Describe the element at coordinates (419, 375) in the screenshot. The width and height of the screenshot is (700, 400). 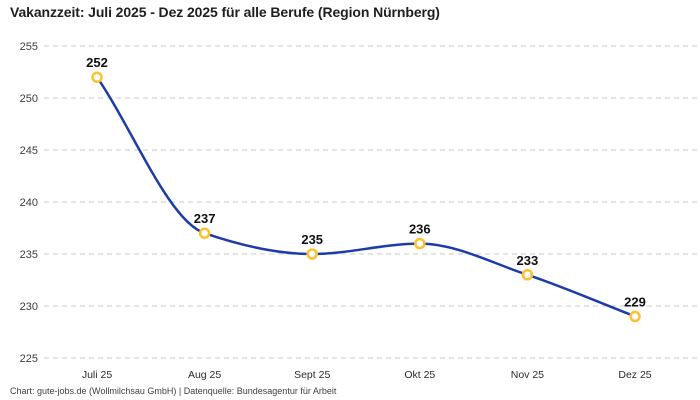
I see `x-axis-tick-label: Okt 25` at that location.